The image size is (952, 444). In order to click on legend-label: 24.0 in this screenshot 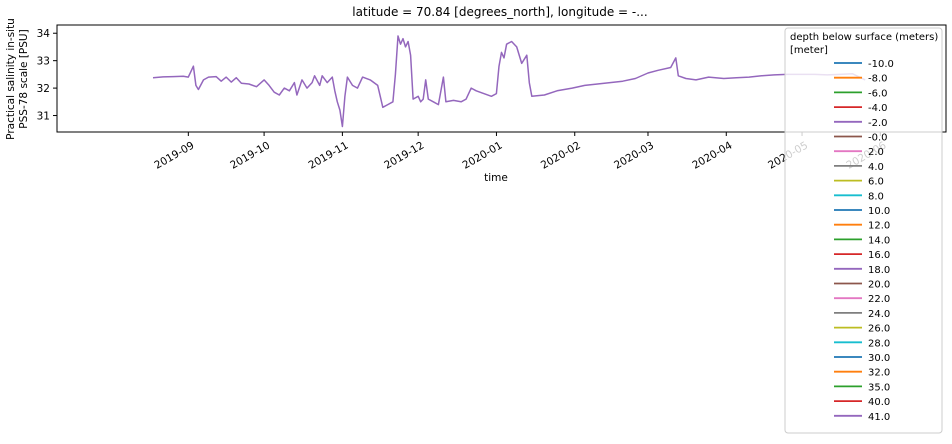, I will do `click(879, 314)`.